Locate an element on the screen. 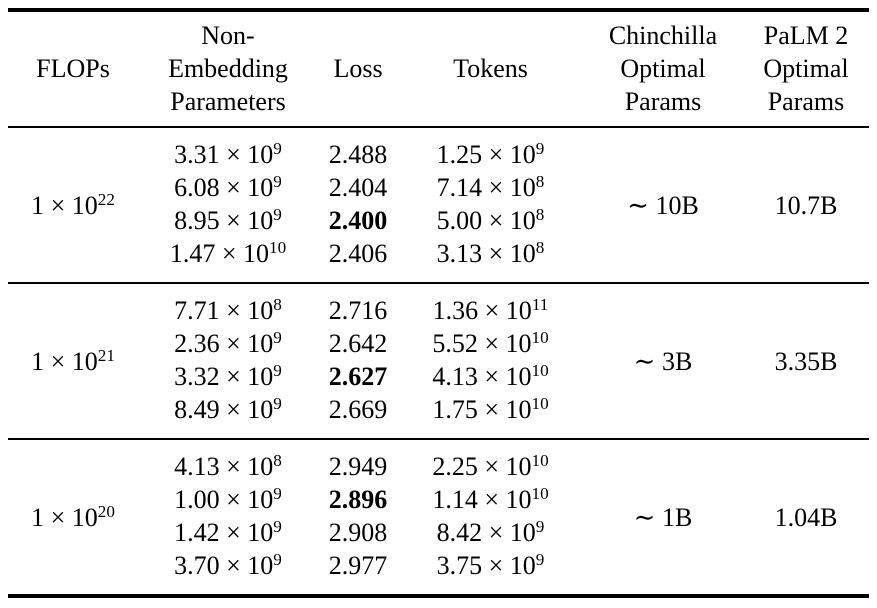  tokens-cell: 5.52 × 1010 is located at coordinates (490, 343).